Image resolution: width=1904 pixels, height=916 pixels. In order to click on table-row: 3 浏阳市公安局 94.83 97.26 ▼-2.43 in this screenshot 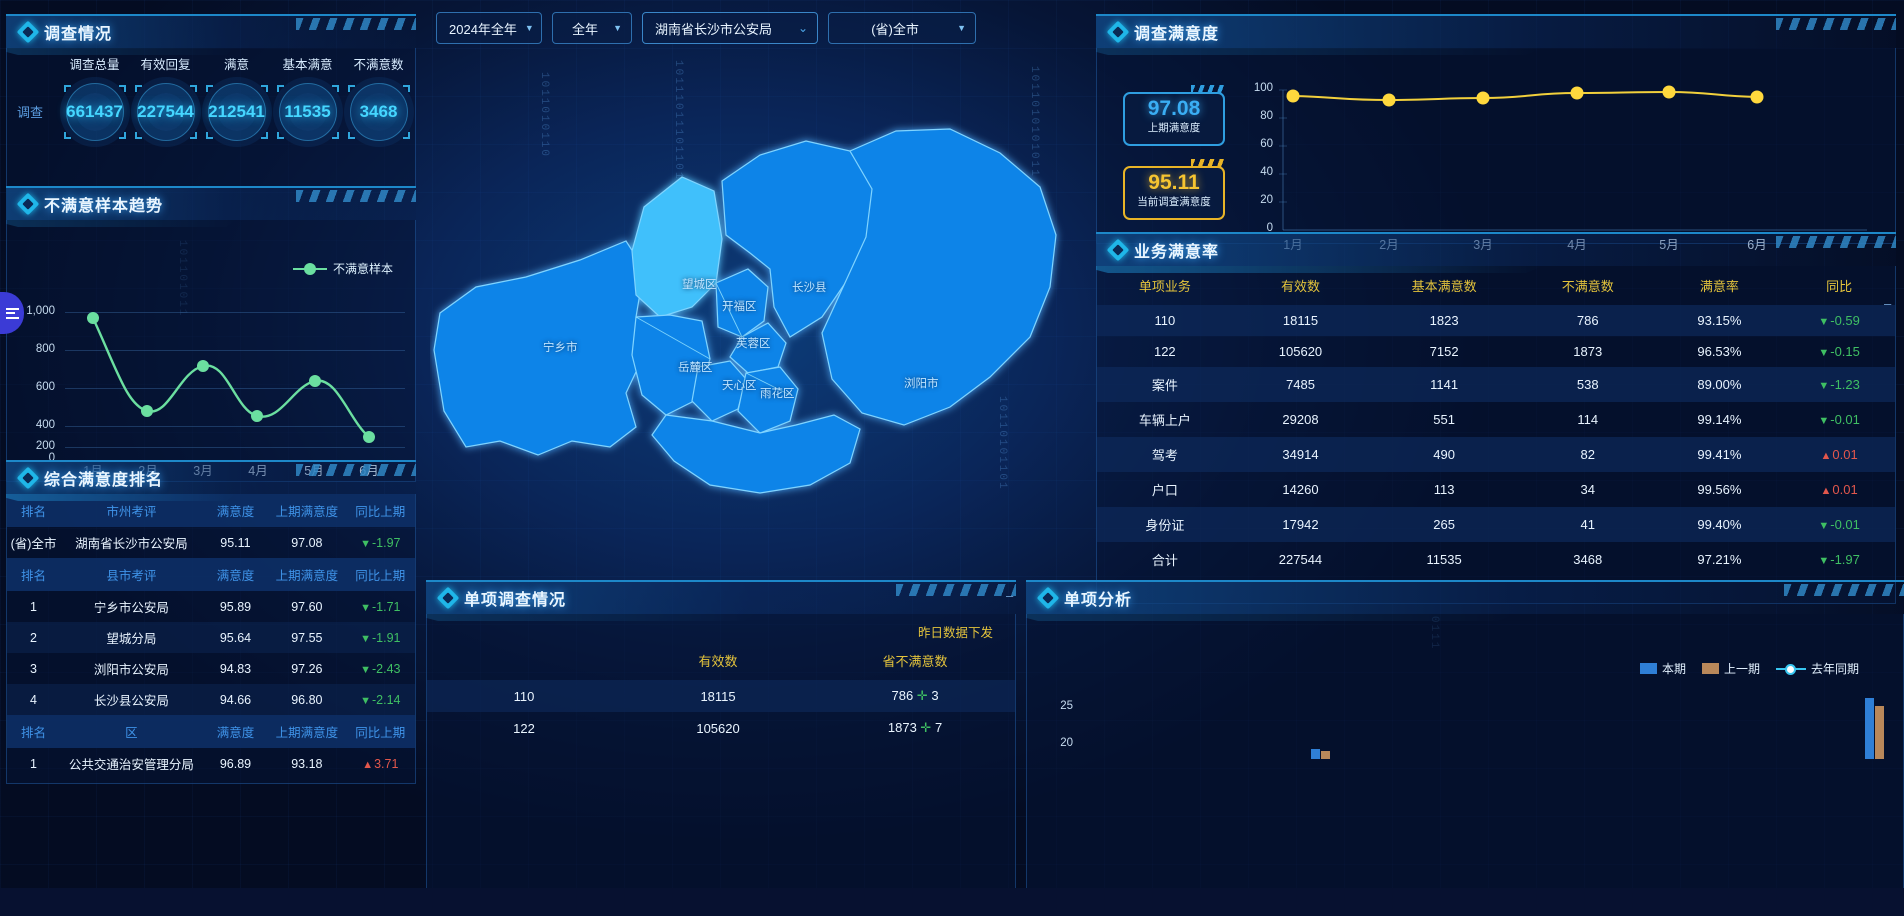, I will do `click(211, 668)`.